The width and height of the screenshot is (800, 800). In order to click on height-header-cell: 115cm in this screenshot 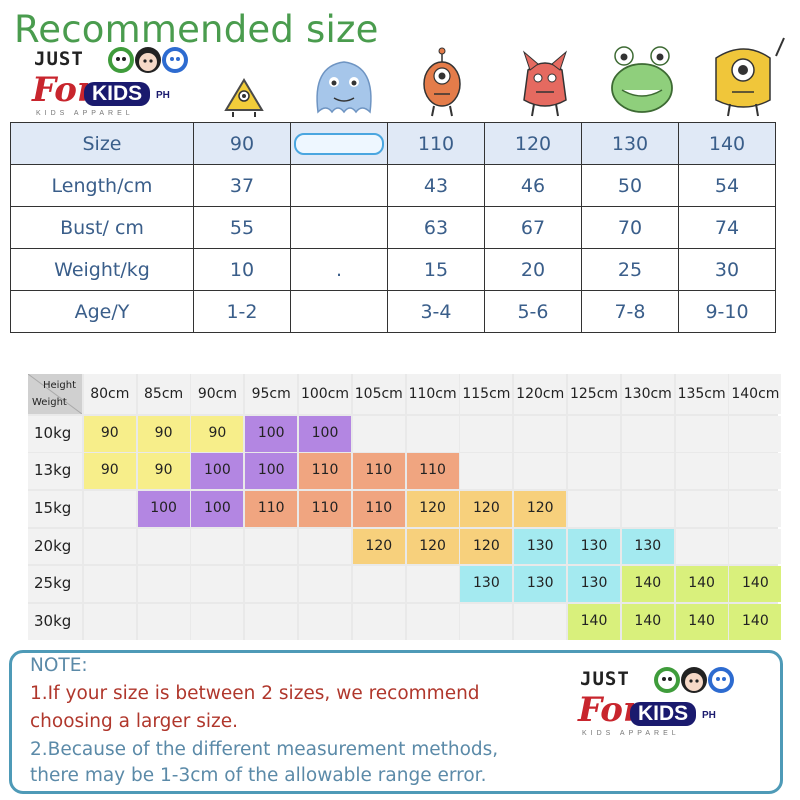, I will do `click(486, 394)`.